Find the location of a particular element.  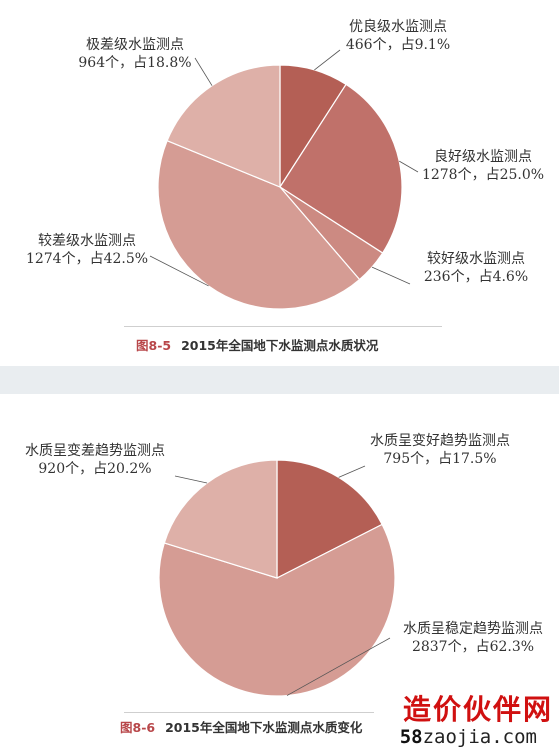

slice-name: 水质呈变好趋势监测点 is located at coordinates (440, 441).